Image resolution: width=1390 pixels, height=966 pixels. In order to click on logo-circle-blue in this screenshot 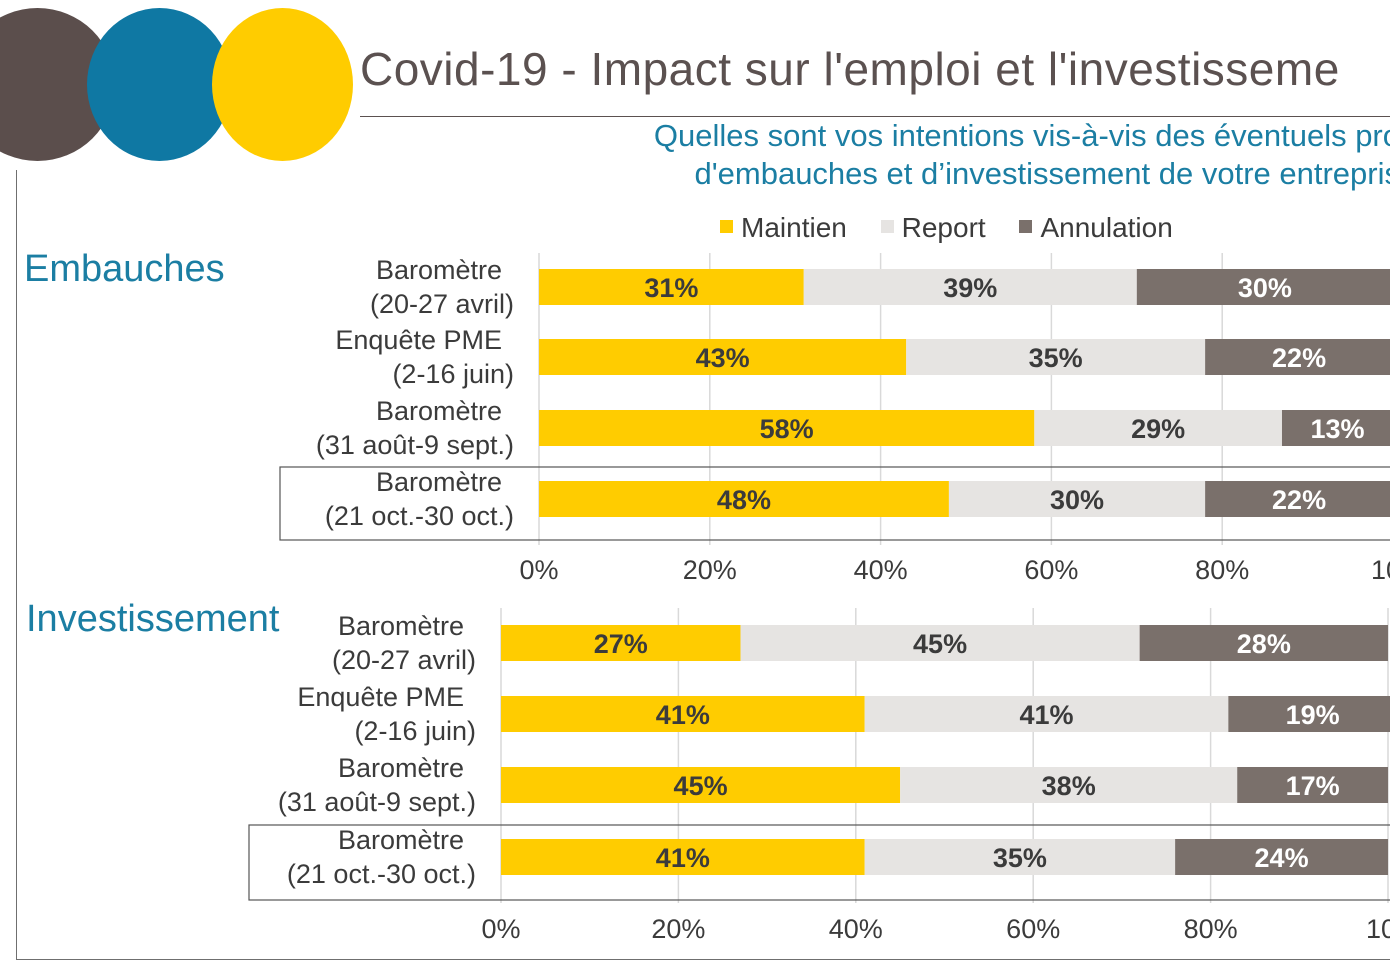, I will do `click(159, 84)`.